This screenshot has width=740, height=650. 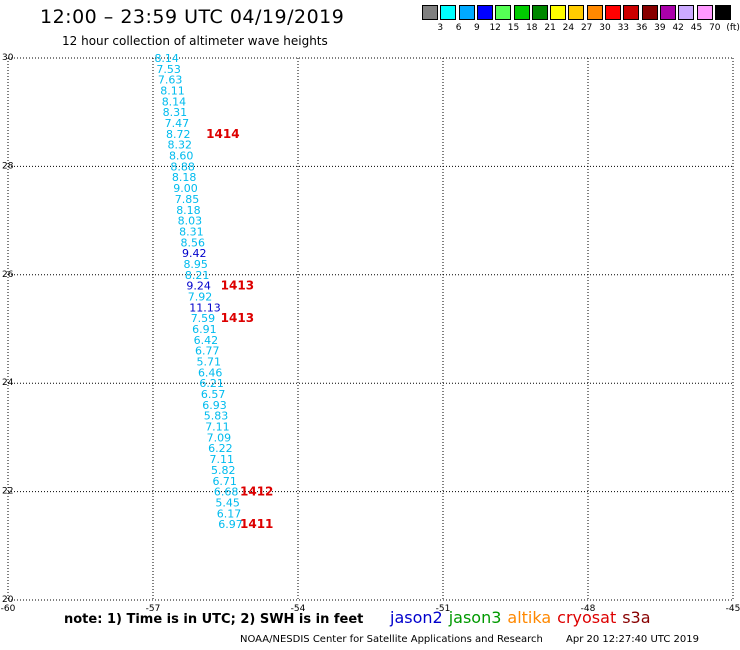 I want to click on data-label: 7.59, so click(x=203, y=318).